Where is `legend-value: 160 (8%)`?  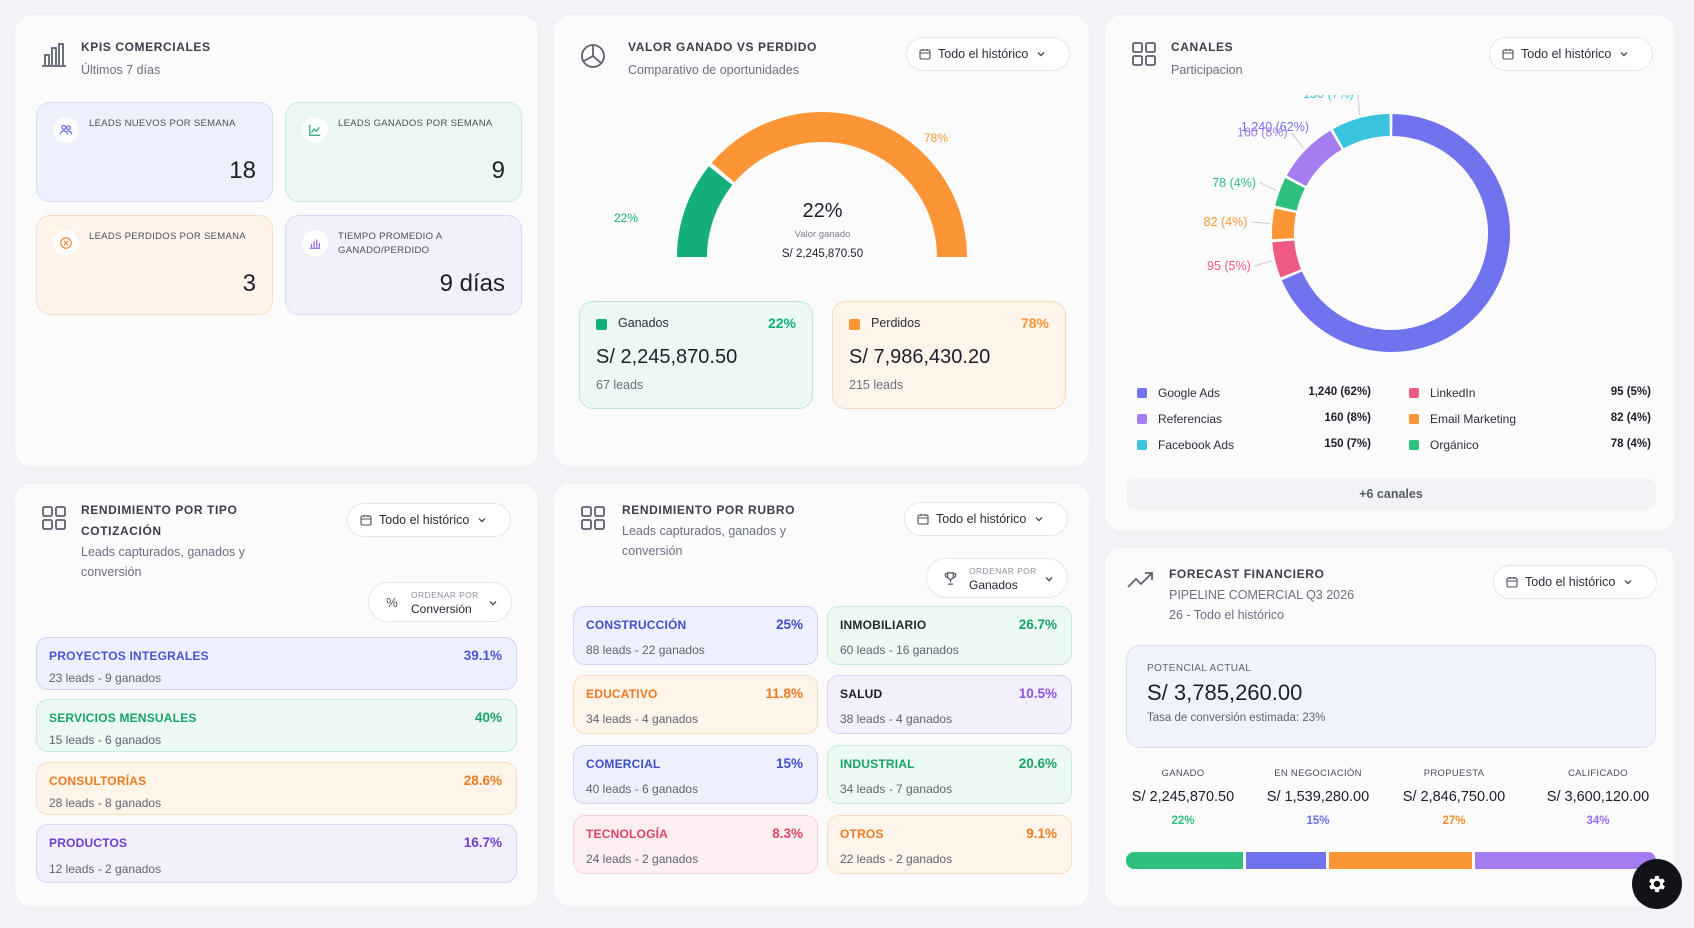
legend-value: 160 (8%) is located at coordinates (1347, 418).